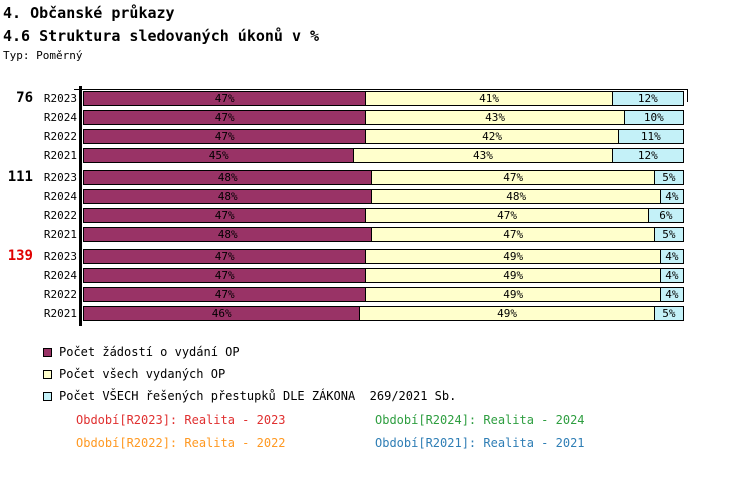 The image size is (750, 496). Describe the element at coordinates (219, 155) in the screenshot. I see `bar-segment: 45%` at that location.